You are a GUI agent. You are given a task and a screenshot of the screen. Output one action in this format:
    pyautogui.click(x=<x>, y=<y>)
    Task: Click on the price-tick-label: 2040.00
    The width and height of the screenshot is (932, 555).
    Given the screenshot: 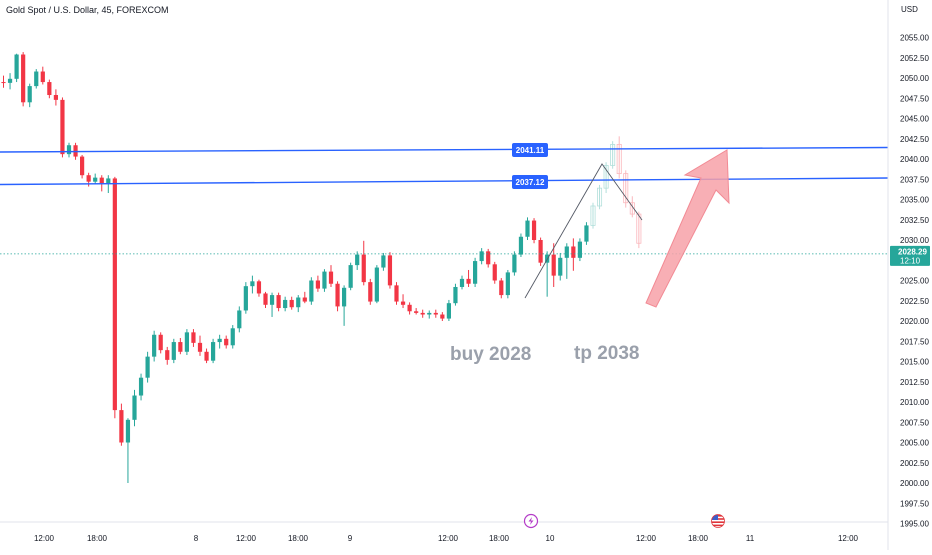 What is the action you would take?
    pyautogui.click(x=914, y=159)
    